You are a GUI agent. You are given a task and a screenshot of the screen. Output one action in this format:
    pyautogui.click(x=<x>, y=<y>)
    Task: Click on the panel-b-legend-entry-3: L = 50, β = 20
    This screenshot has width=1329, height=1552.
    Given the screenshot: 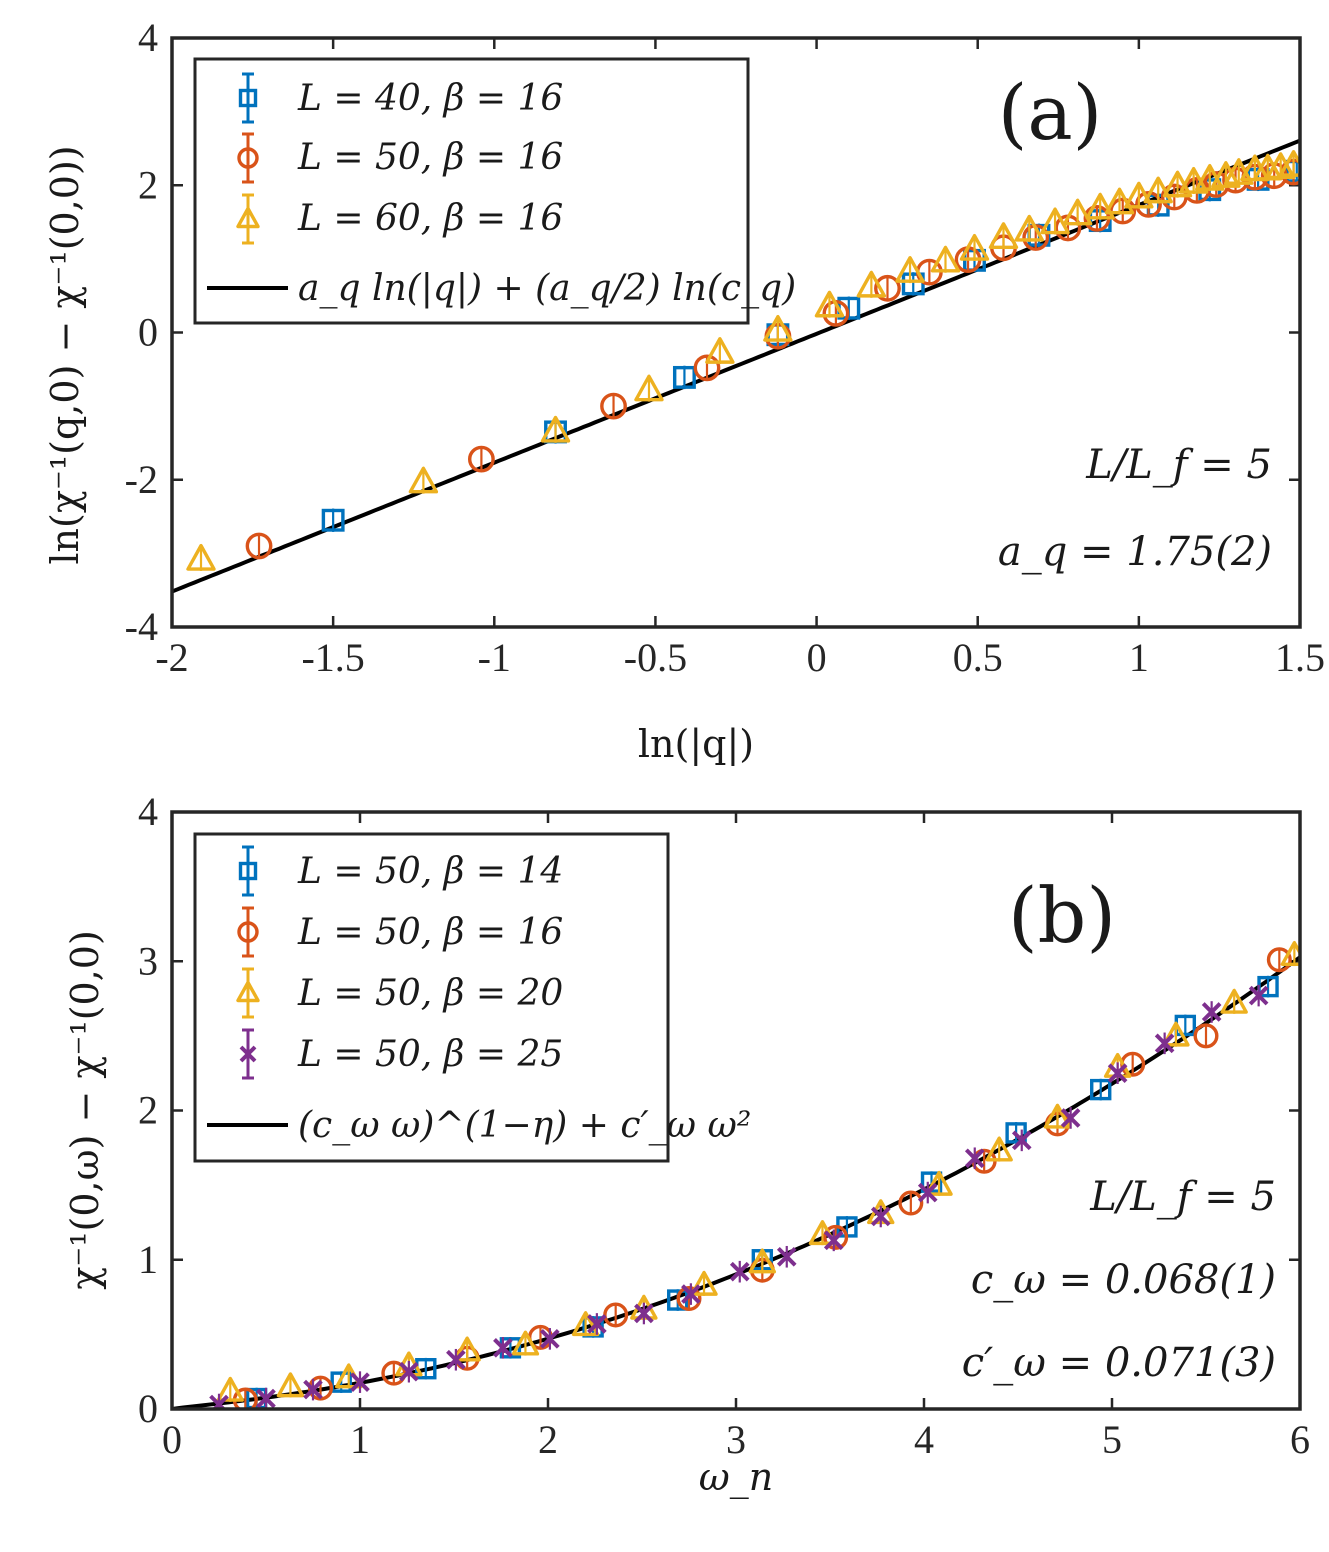 What is the action you would take?
    pyautogui.click(x=430, y=993)
    